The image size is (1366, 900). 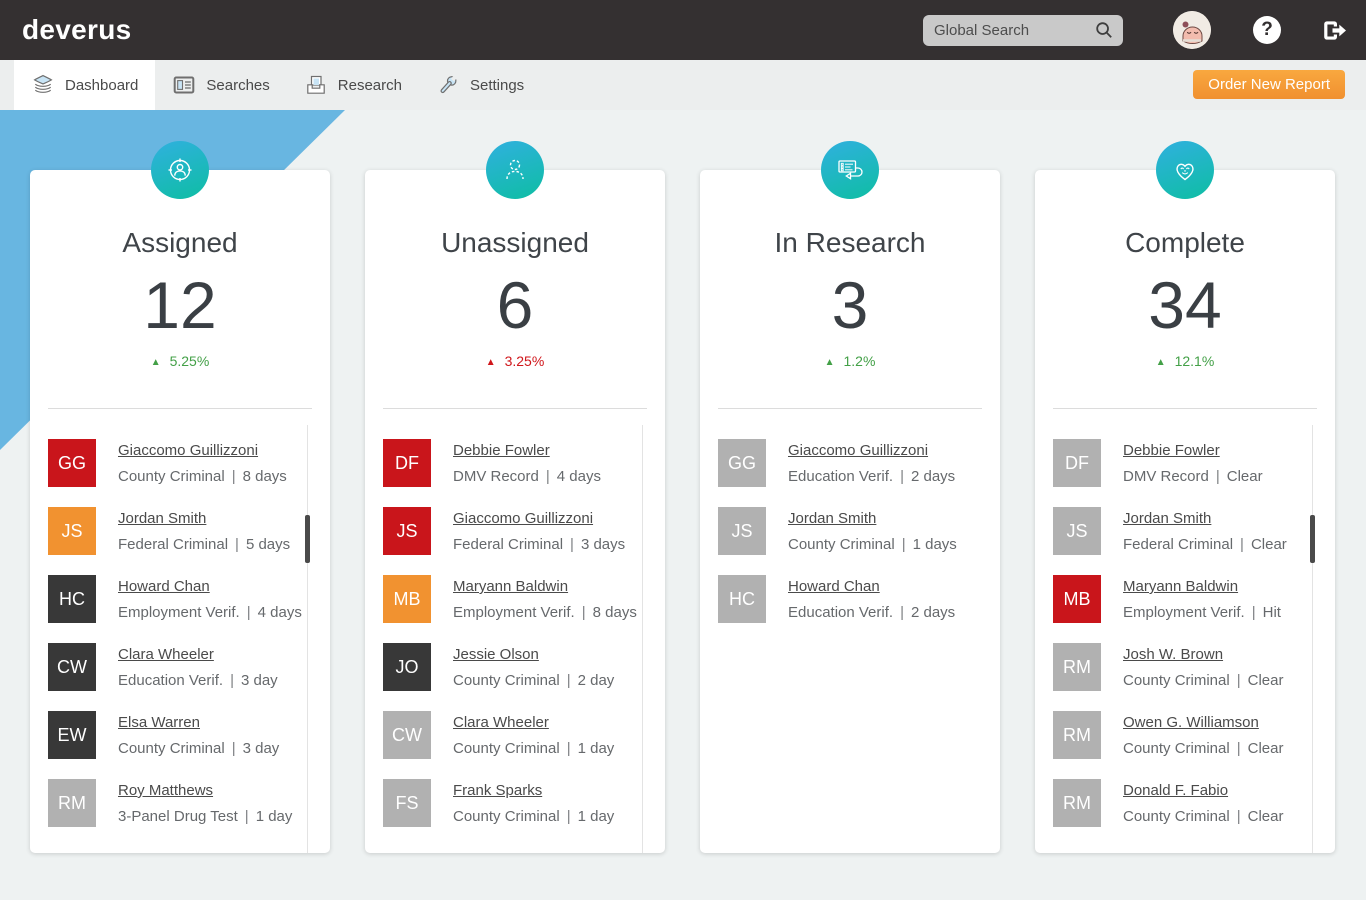 I want to click on record-type: DMV Record, so click(x=1166, y=476).